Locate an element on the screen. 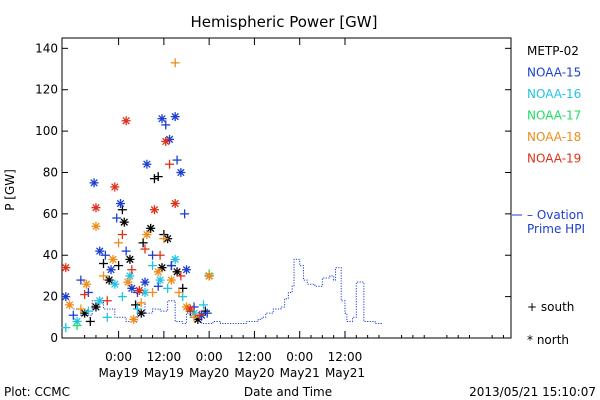 The image size is (600, 400). legend-entry: NOAA-17 is located at coordinates (554, 116).